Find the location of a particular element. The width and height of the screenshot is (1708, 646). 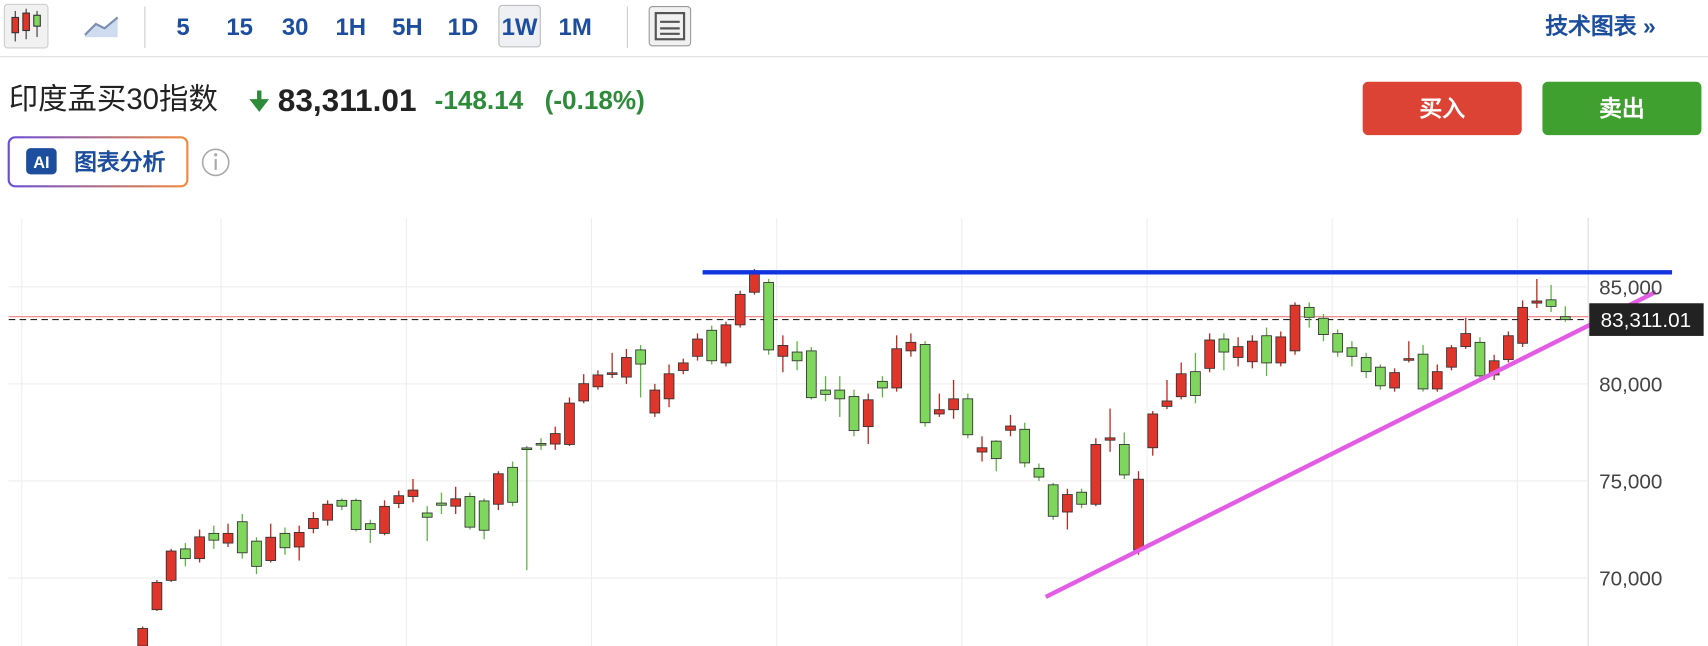

ai-badge is located at coordinates (41, 161).